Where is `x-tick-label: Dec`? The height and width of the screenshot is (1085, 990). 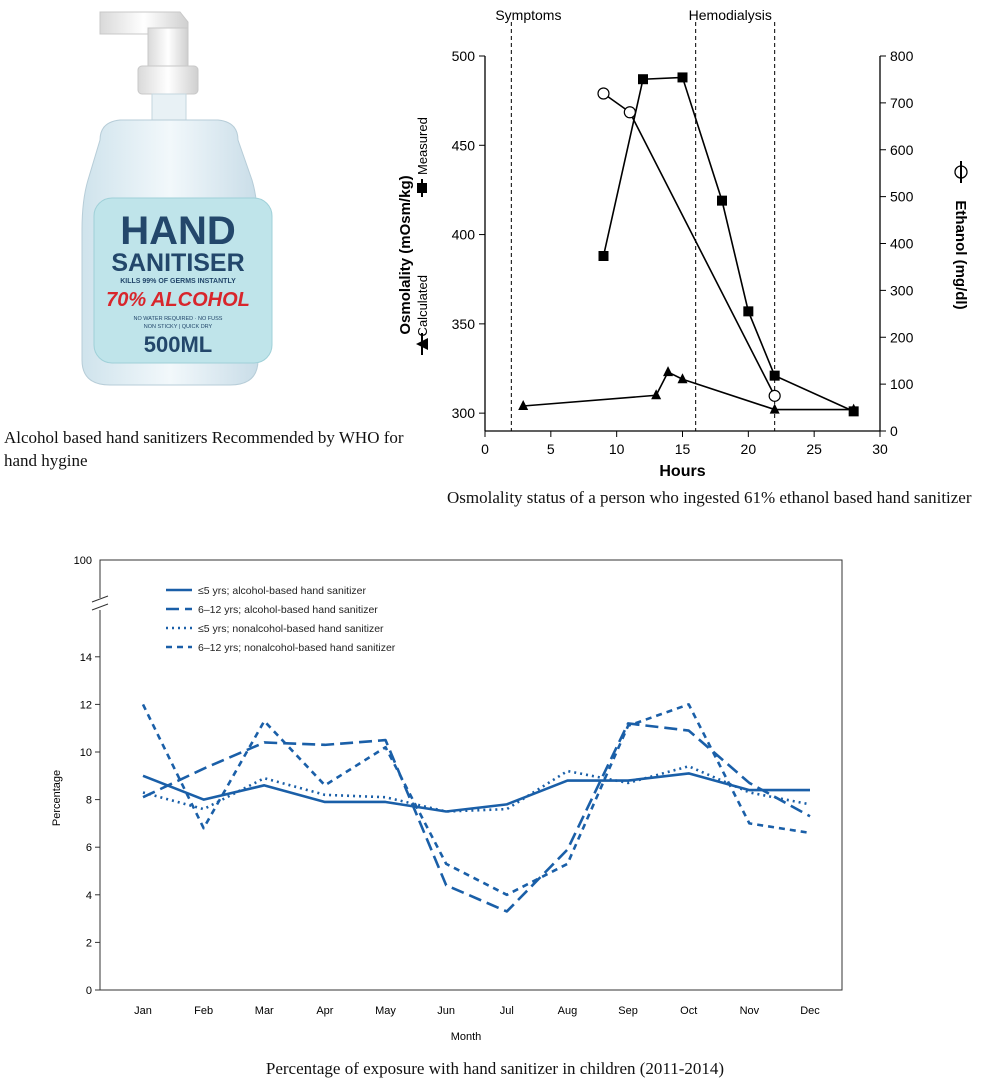
x-tick-label: Dec is located at coordinates (810, 1011).